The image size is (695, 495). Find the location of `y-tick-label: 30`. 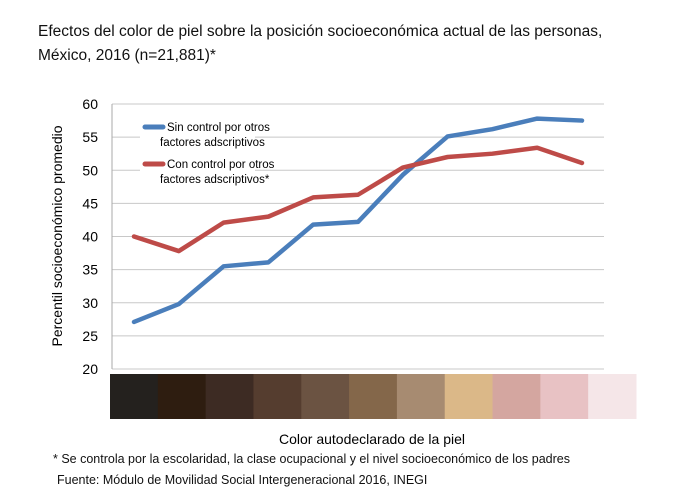

y-tick-label: 30 is located at coordinates (90, 303).